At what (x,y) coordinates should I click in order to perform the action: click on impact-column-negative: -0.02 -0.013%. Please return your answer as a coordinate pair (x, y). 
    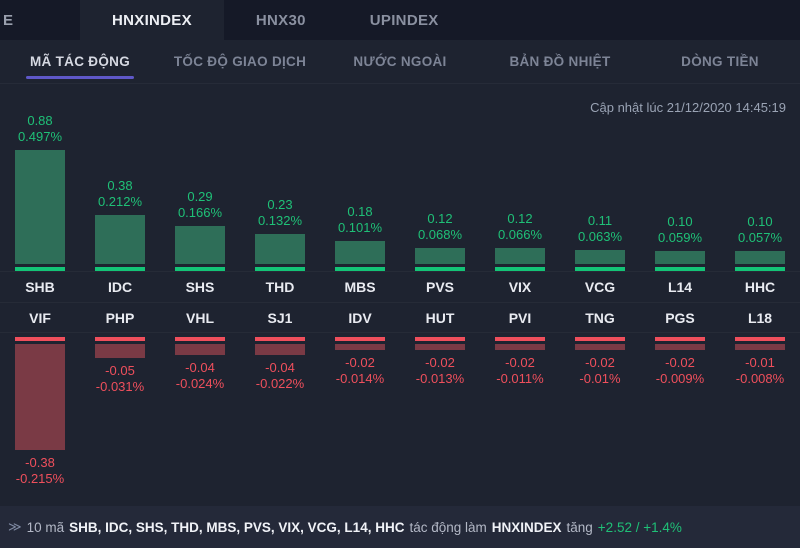
    Looking at the image, I should click on (440, 362).